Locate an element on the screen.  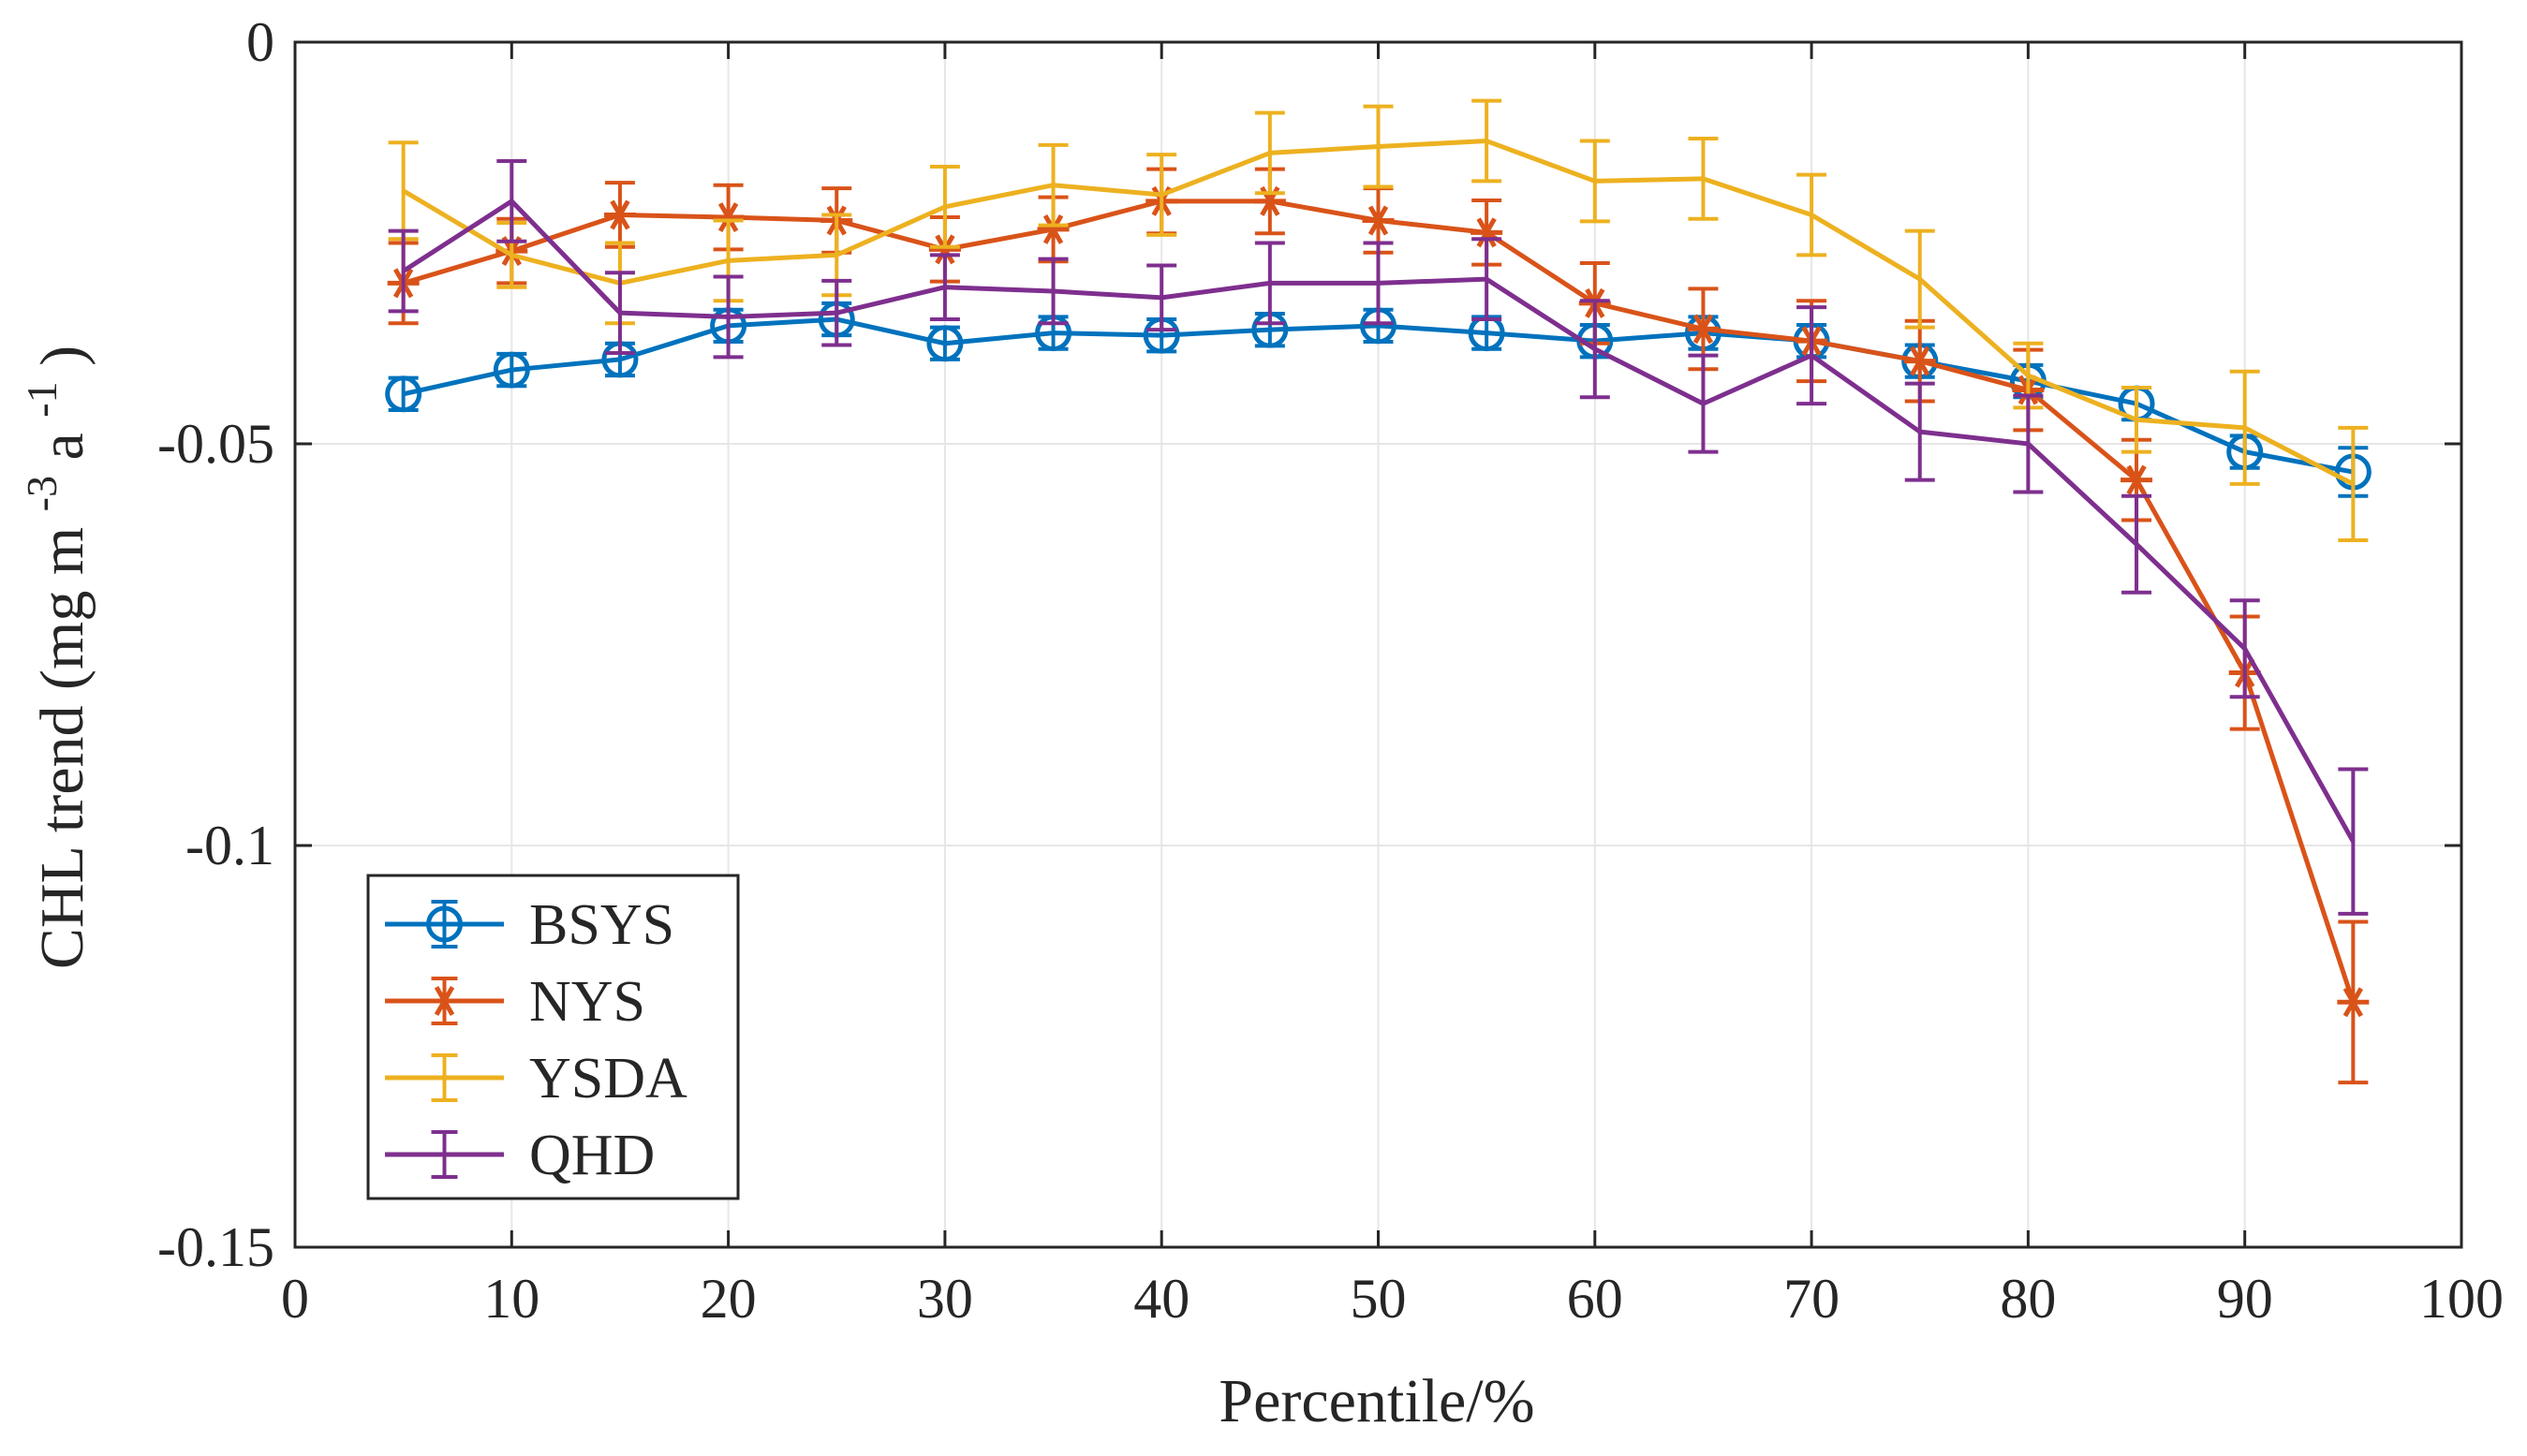
legend-label: BSYS is located at coordinates (601, 925).